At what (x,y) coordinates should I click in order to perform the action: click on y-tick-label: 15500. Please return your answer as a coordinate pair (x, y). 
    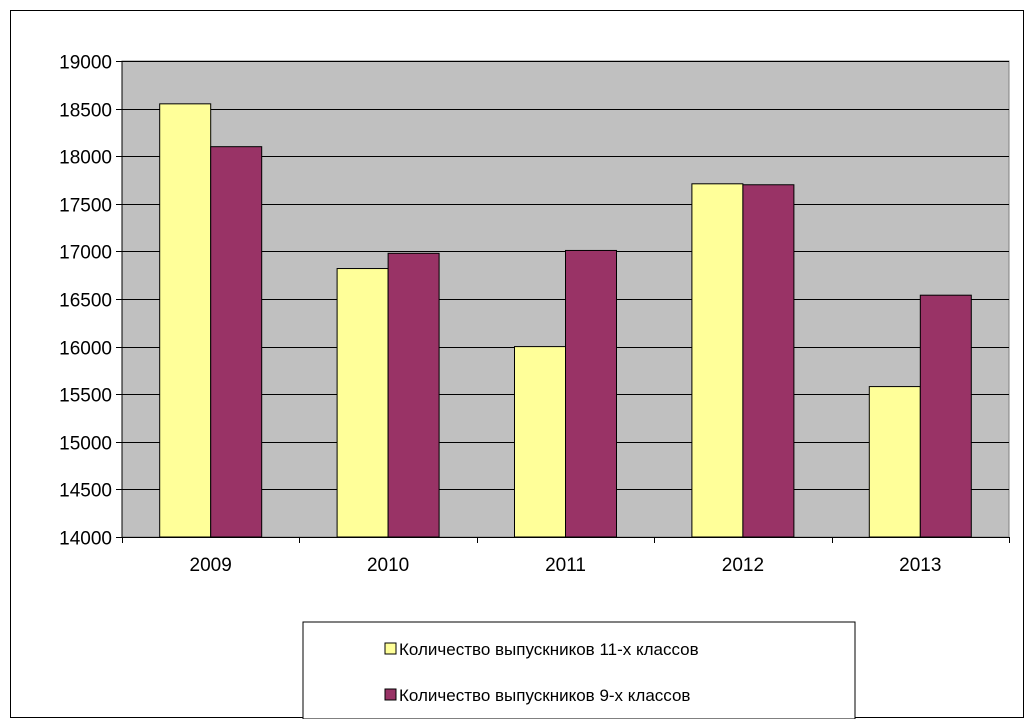
    Looking at the image, I should click on (85, 396).